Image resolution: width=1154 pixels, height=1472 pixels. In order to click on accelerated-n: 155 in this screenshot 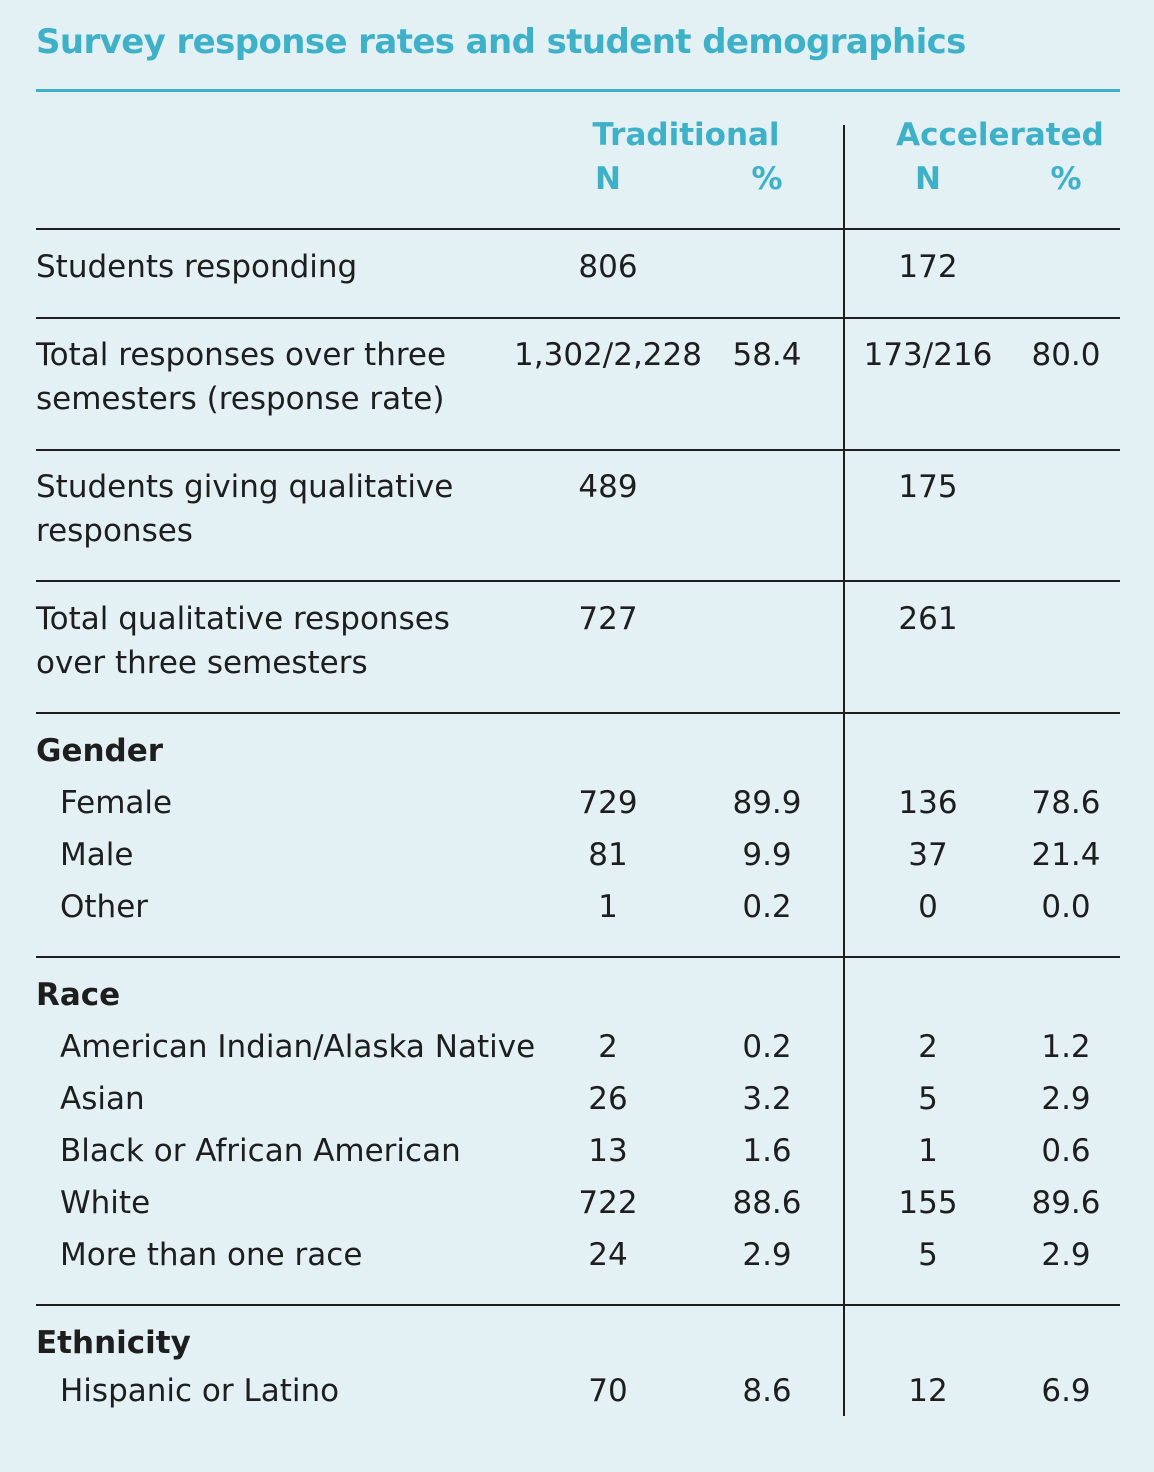, I will do `click(928, 1203)`.